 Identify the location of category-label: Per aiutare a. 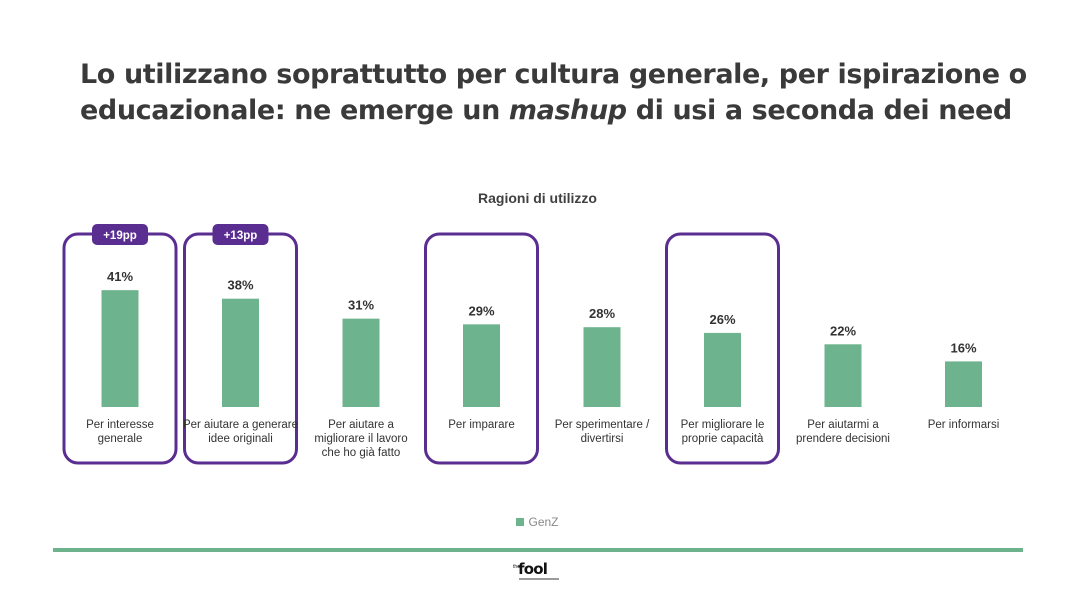
(361, 425).